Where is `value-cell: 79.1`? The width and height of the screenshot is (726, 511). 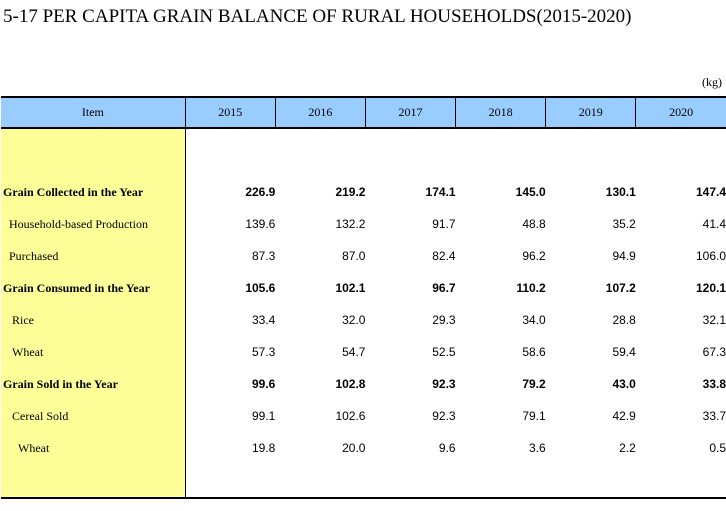 value-cell: 79.1 is located at coordinates (501, 416).